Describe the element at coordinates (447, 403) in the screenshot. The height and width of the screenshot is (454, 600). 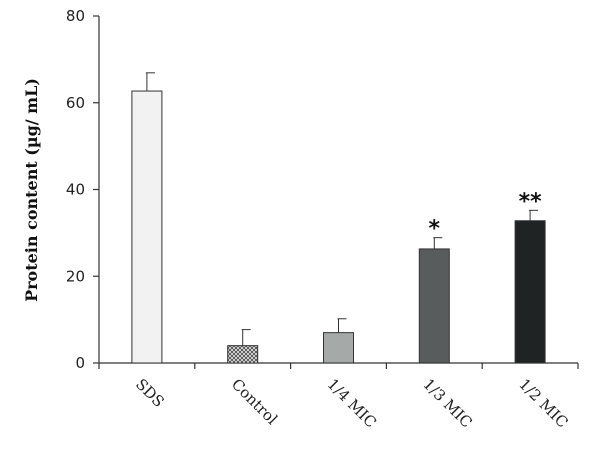
I see `x-tick-label: 1/3 MIC` at that location.